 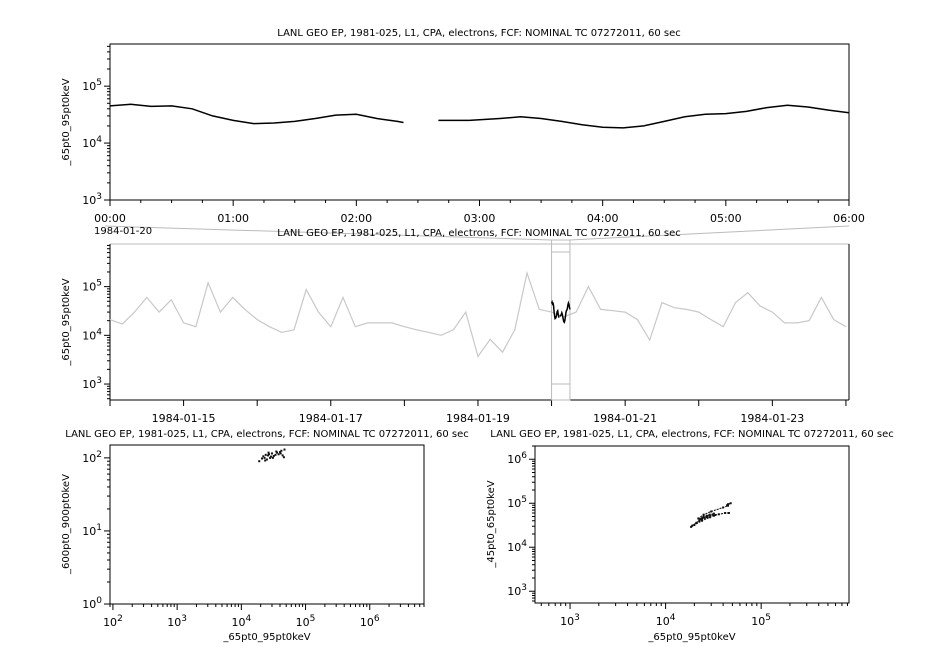 What do you see at coordinates (560, 311) in the screenshot?
I see `zoomed-series-line` at bounding box center [560, 311].